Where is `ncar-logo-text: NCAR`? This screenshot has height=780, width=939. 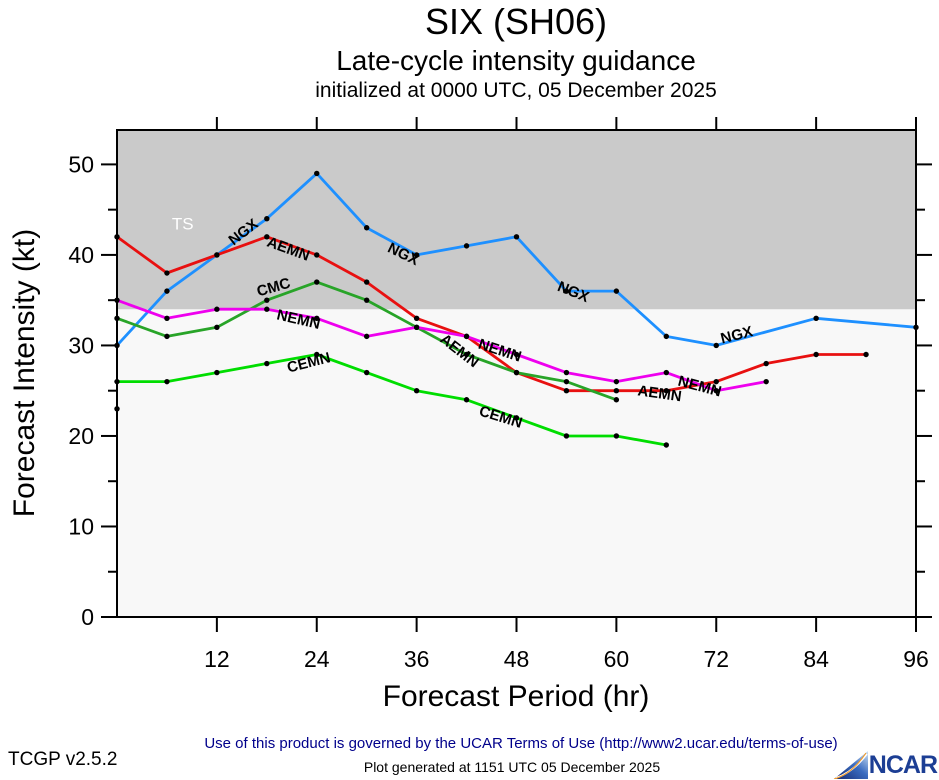 ncar-logo-text: NCAR is located at coordinates (903, 765).